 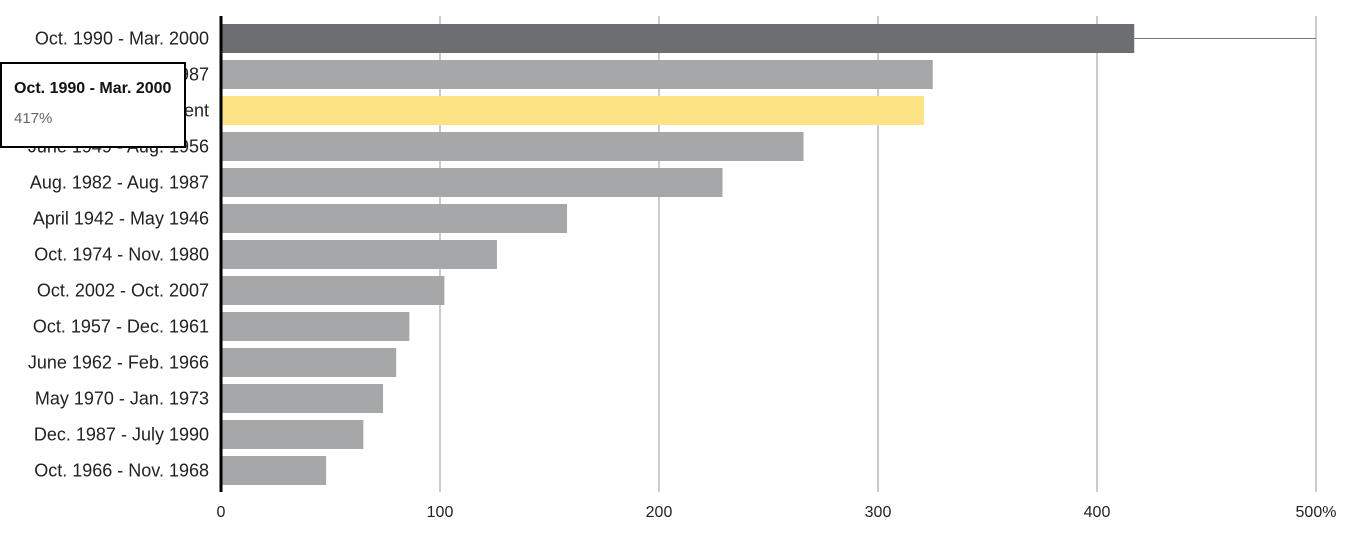 I want to click on bar-oct-1957-dec-1961, so click(x=315, y=326).